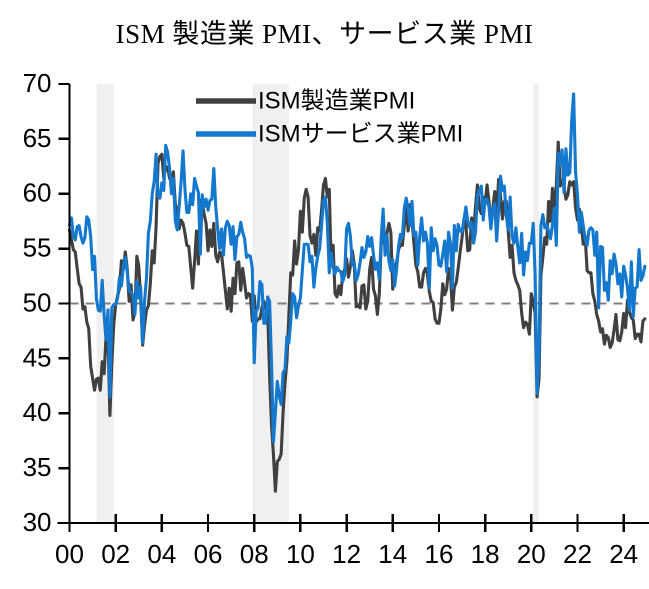  What do you see at coordinates (37, 83) in the screenshot?
I see `y-tick-label-70: 70` at bounding box center [37, 83].